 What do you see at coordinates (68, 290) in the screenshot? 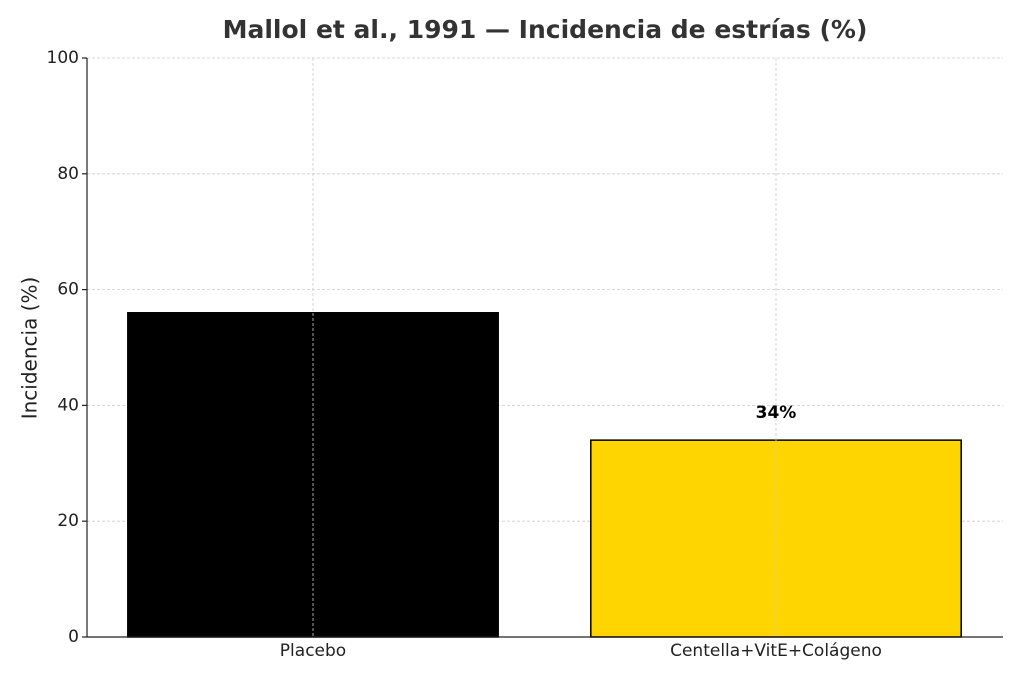
I see `y-tick-label: 60` at bounding box center [68, 290].